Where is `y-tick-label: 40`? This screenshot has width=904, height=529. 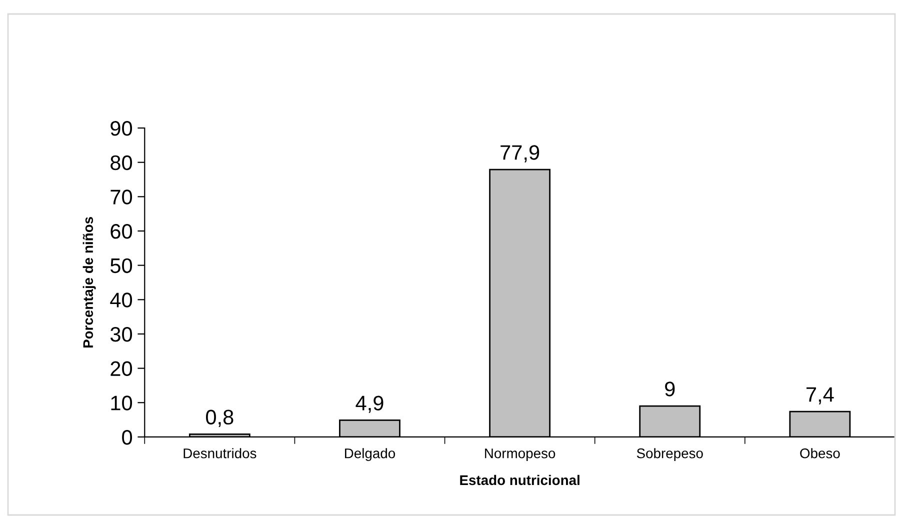
y-tick-label: 40 is located at coordinates (121, 300).